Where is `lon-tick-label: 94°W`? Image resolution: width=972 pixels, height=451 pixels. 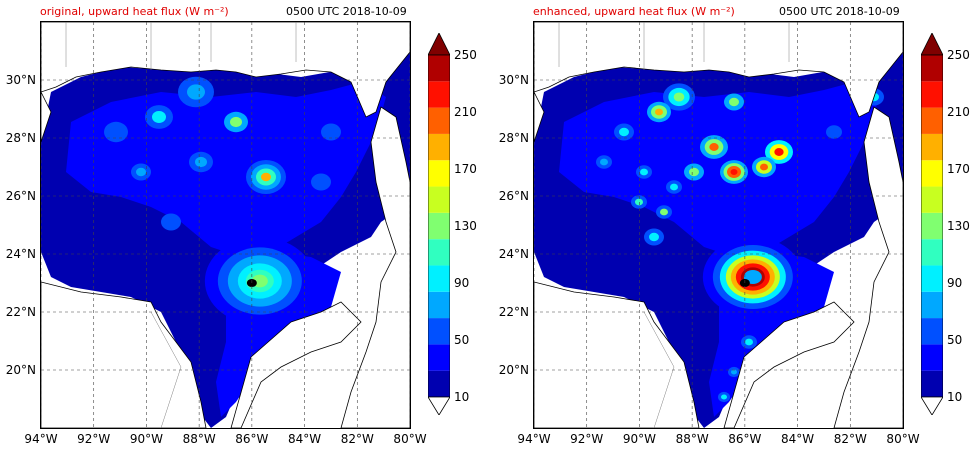 lon-tick-label: 94°W is located at coordinates (41, 439).